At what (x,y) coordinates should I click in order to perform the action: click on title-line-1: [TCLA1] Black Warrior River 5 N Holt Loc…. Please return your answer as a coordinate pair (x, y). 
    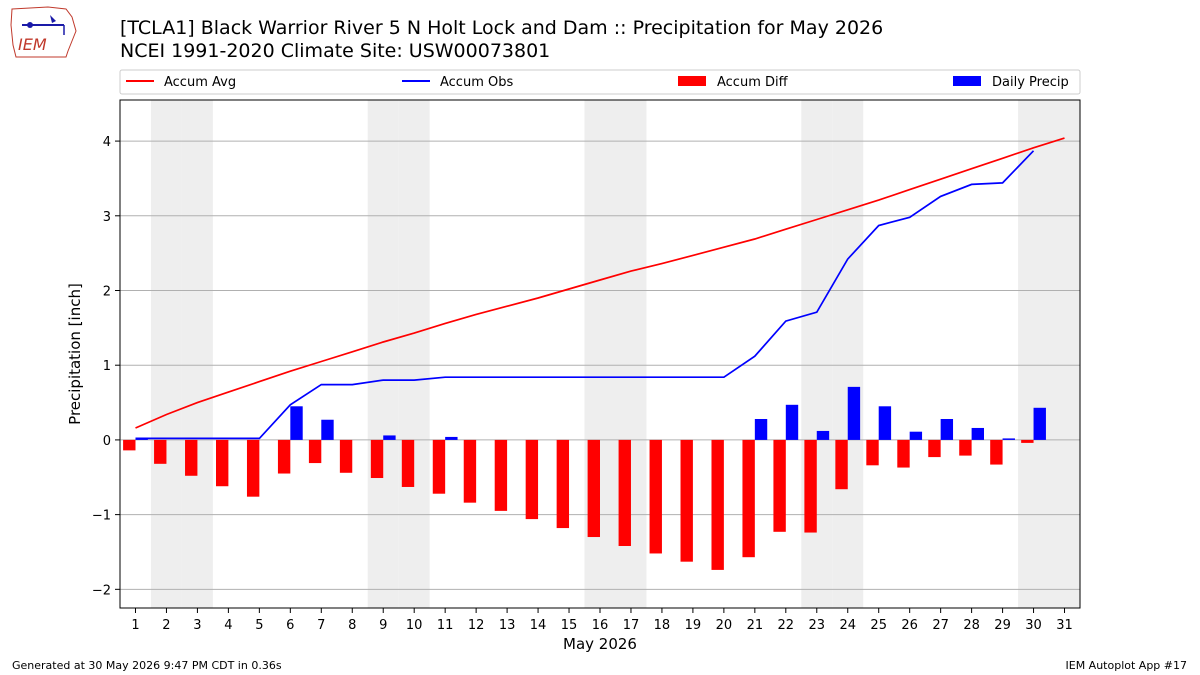
    Looking at the image, I should click on (502, 28).